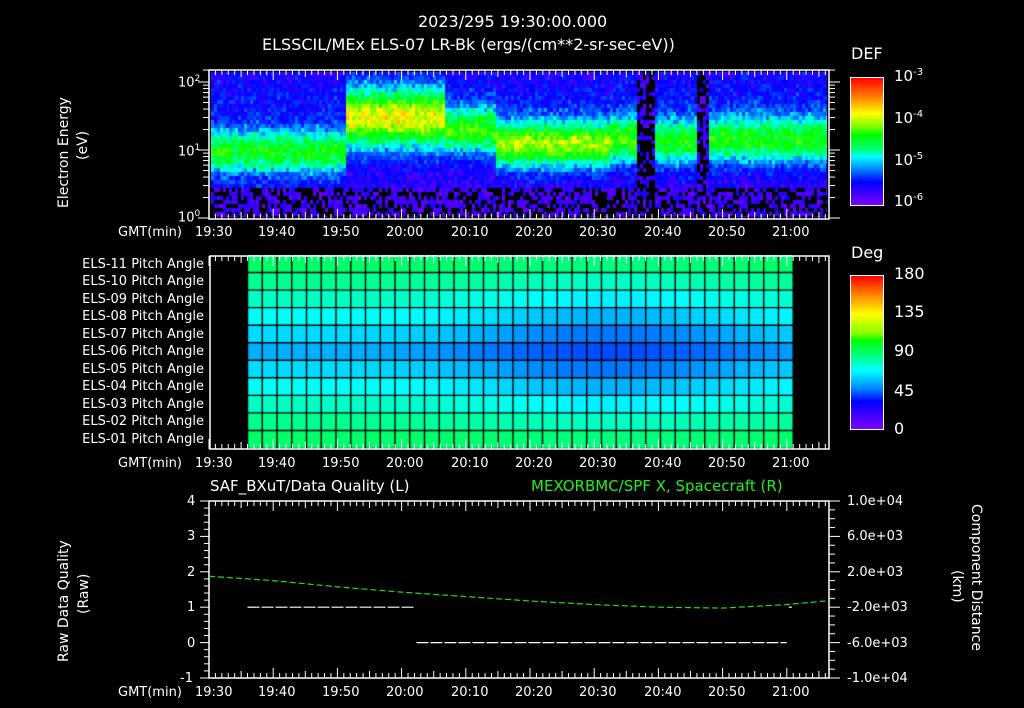  I want to click on energy-tick-10: 10¹, so click(189, 151).